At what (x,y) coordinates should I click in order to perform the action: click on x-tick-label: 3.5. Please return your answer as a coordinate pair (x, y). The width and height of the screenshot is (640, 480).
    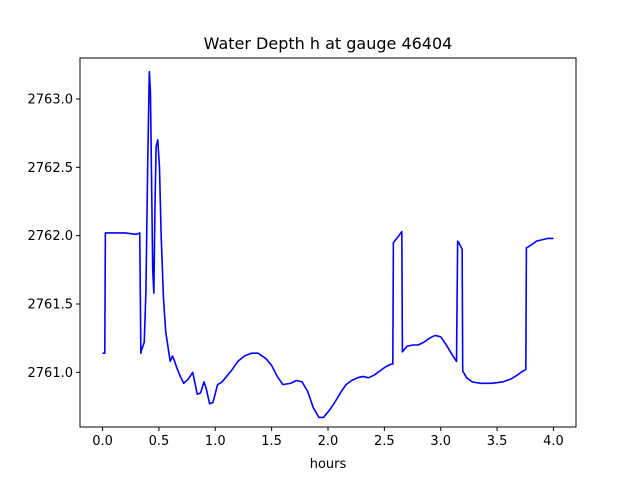
    Looking at the image, I should click on (497, 441).